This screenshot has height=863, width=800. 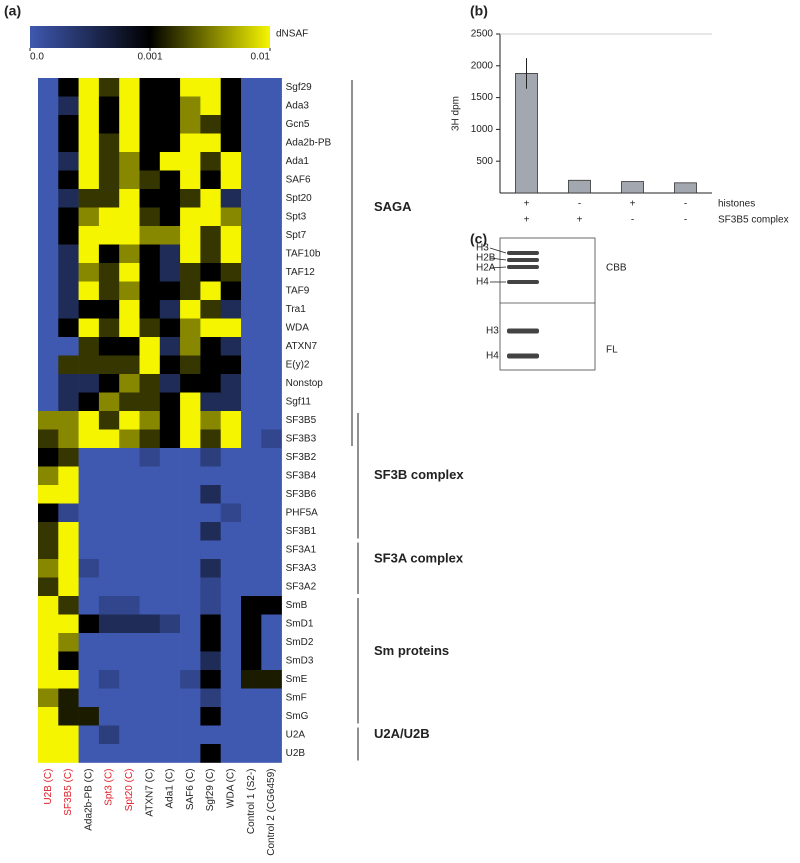 What do you see at coordinates (498, 259) in the screenshot?
I see `band-pointer` at bounding box center [498, 259].